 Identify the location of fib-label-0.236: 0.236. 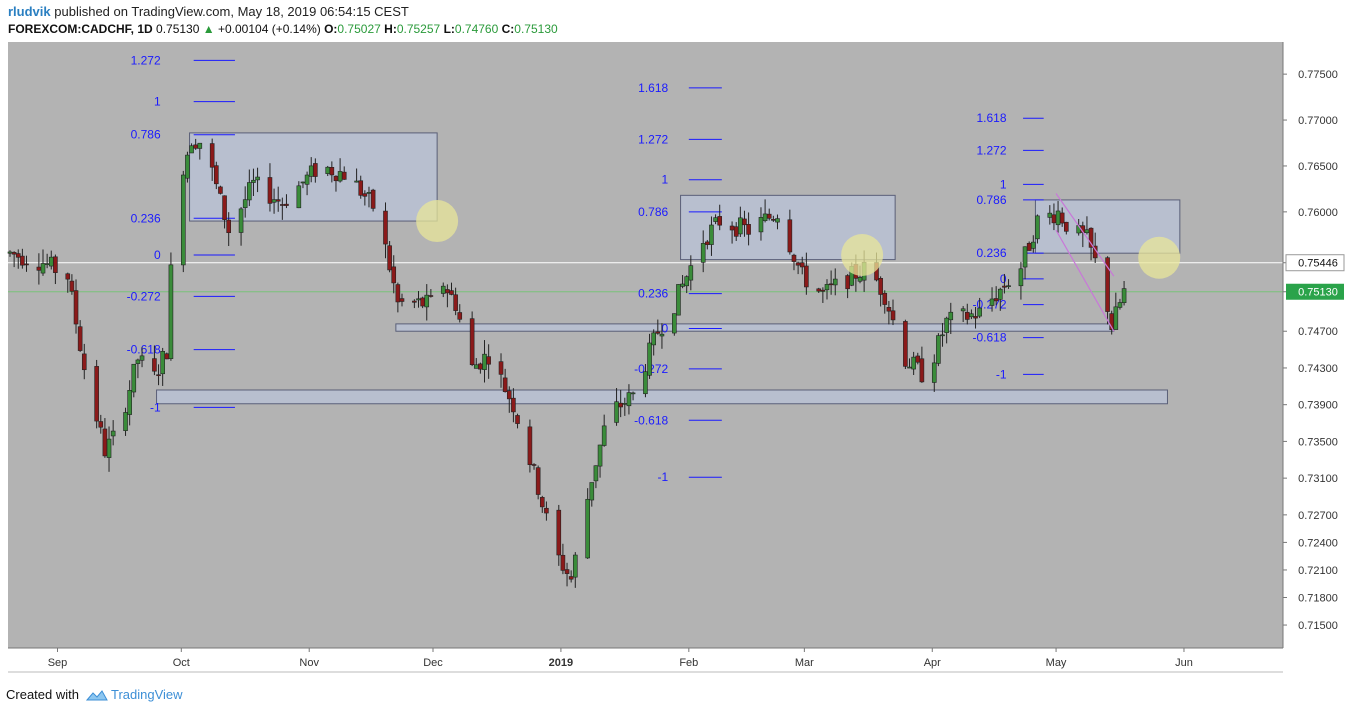
(146, 218).